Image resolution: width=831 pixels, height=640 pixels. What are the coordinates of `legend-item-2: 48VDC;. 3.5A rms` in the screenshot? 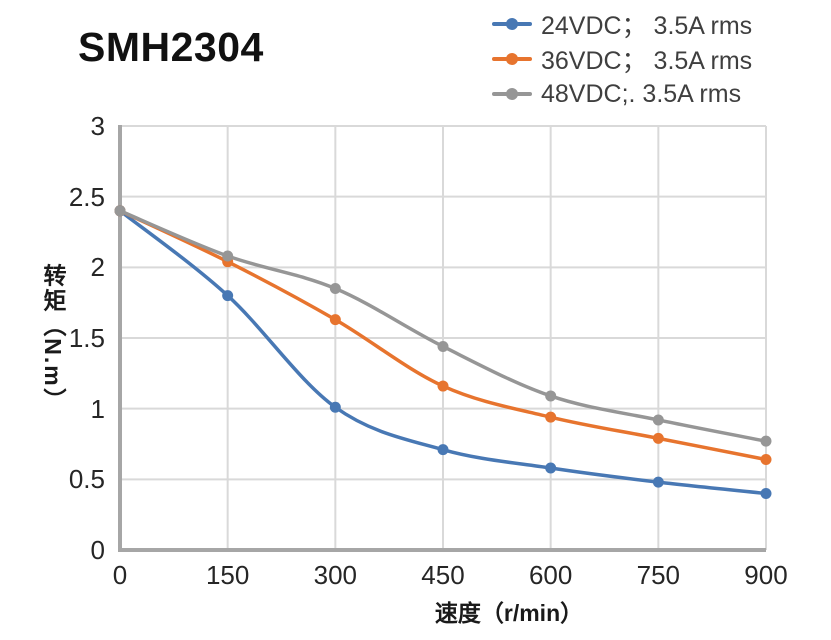 It's located at (622, 94).